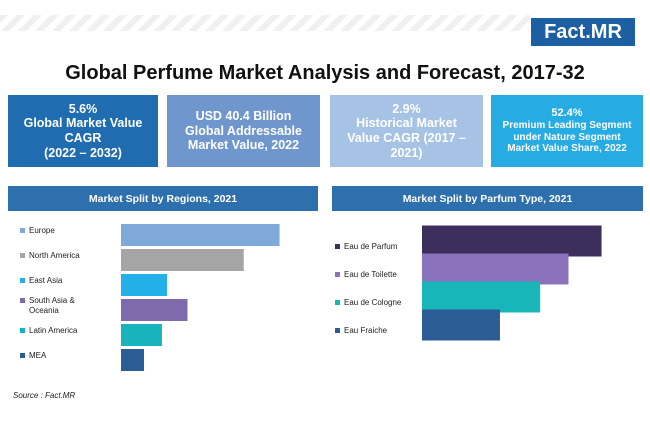 The image size is (650, 443). What do you see at coordinates (53, 330) in the screenshot?
I see `category-label: Latin America` at bounding box center [53, 330].